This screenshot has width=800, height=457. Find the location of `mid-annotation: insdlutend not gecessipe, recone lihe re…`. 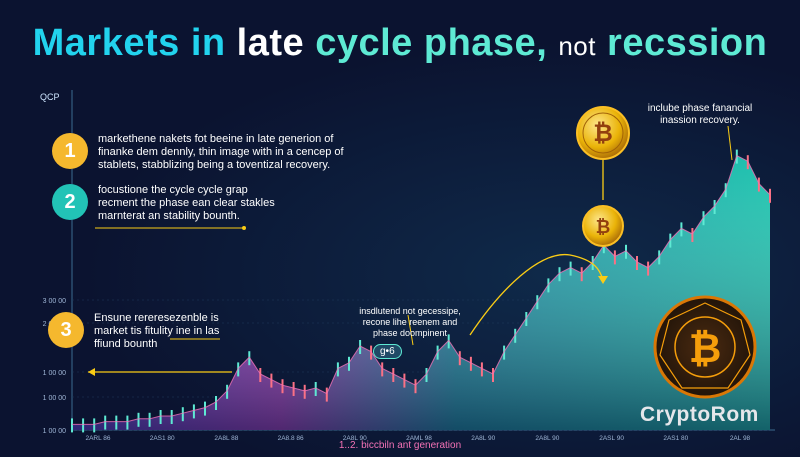

mid-annotation: insdlutend not gecessipe, recone lihe re… is located at coordinates (410, 322).